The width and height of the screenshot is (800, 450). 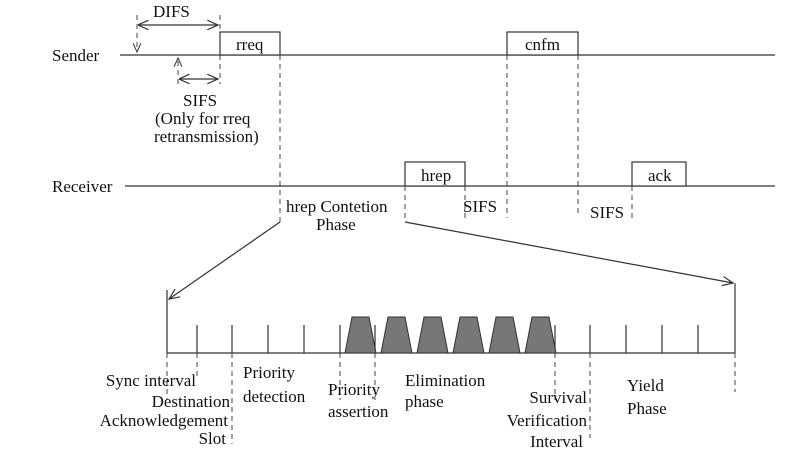 I want to click on sifs-after-hrep: SIFS, so click(x=480, y=206).